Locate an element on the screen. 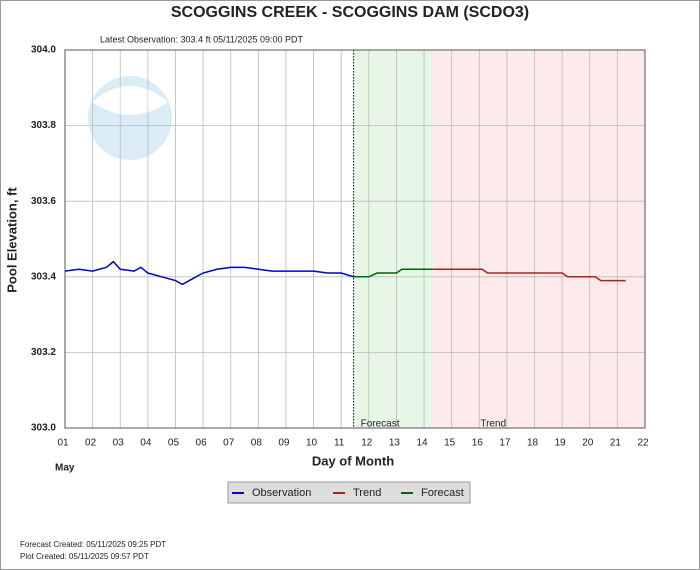 This screenshot has height=570, width=700. x-tick-label: 19 is located at coordinates (561, 443).